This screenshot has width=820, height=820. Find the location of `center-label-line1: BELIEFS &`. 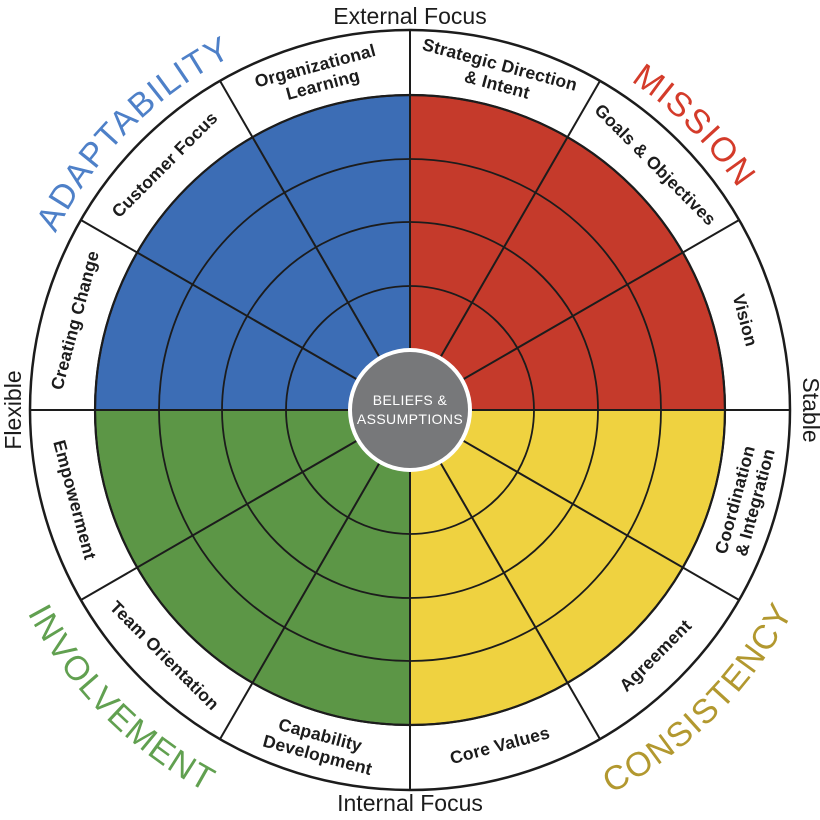

center-label-line1: BELIEFS & is located at coordinates (410, 400).